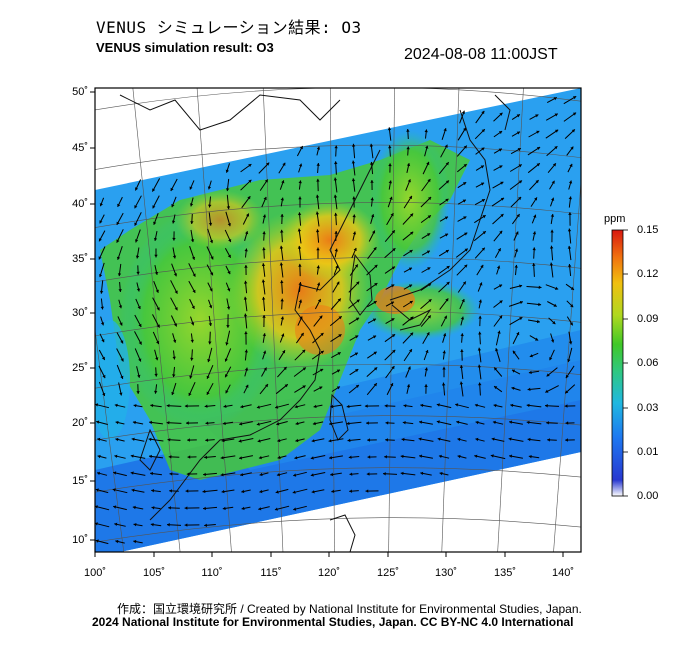 This screenshot has width=700, height=649. Describe the element at coordinates (505, 573) in the screenshot. I see `lon-label-135: 135˚` at that location.